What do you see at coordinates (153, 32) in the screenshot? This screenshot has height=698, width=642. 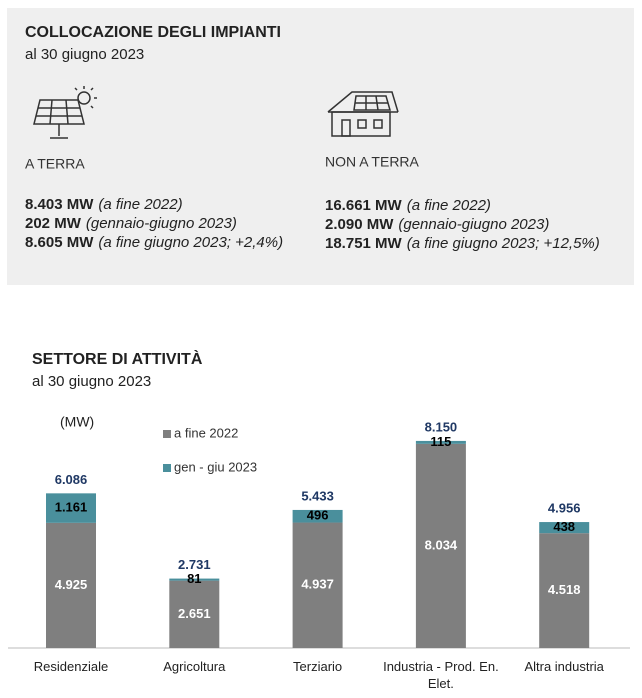 I see `panel-title: COLLOCAZIONE DEGLI IMPIANTI` at bounding box center [153, 32].